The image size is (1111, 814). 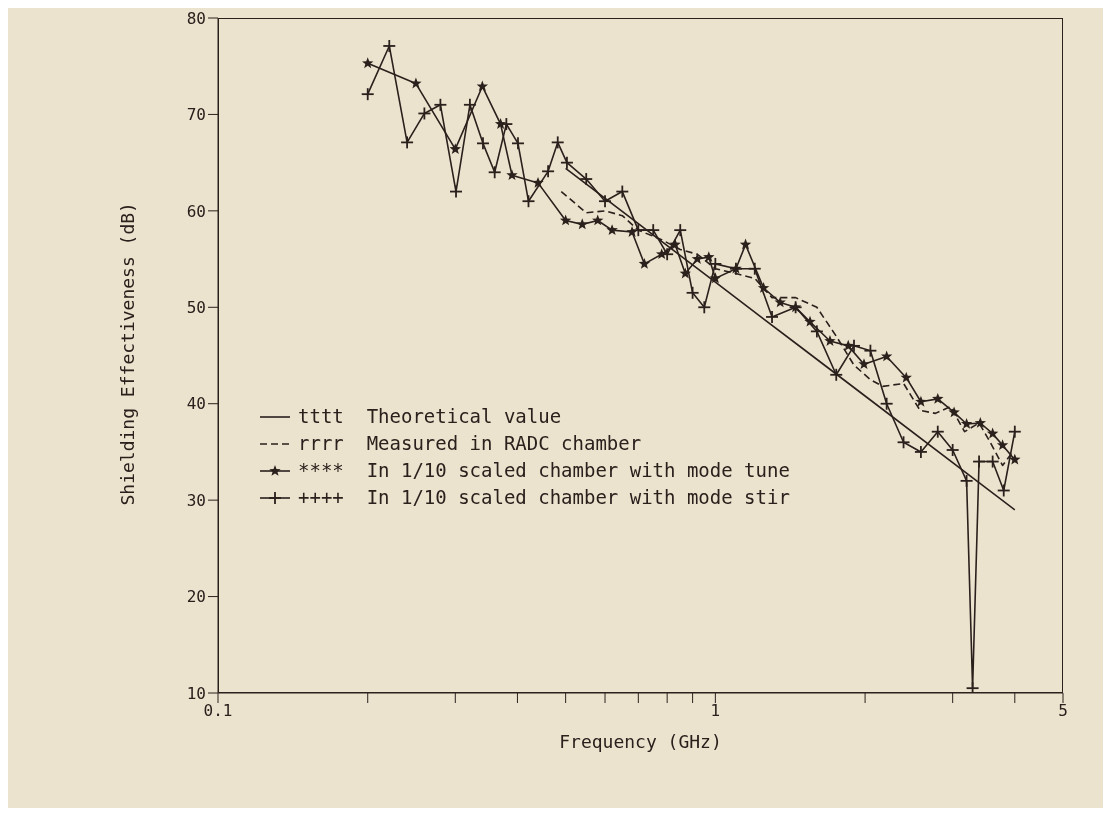 What do you see at coordinates (430, 416) in the screenshot?
I see `legend-label: tttt Theoretical value` at bounding box center [430, 416].